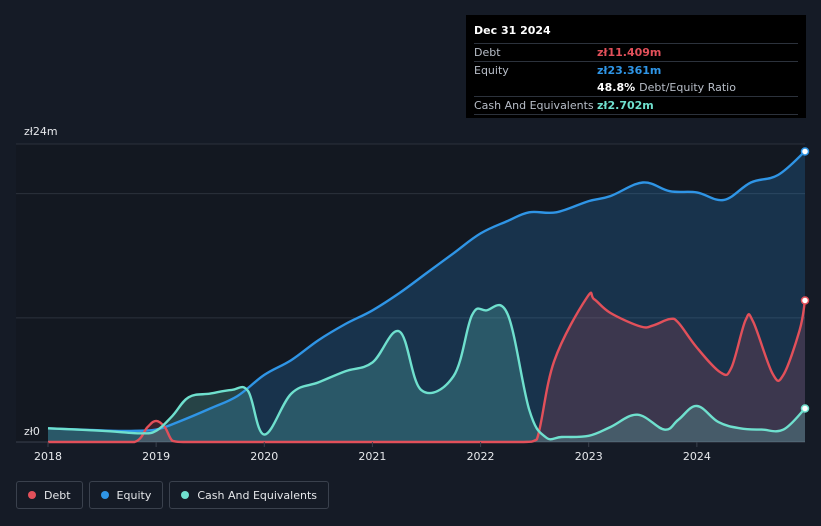 The height and width of the screenshot is (526, 821). What do you see at coordinates (534, 105) in the screenshot?
I see `tooltip-cash-label: Cash And Equivalents` at bounding box center [534, 105].